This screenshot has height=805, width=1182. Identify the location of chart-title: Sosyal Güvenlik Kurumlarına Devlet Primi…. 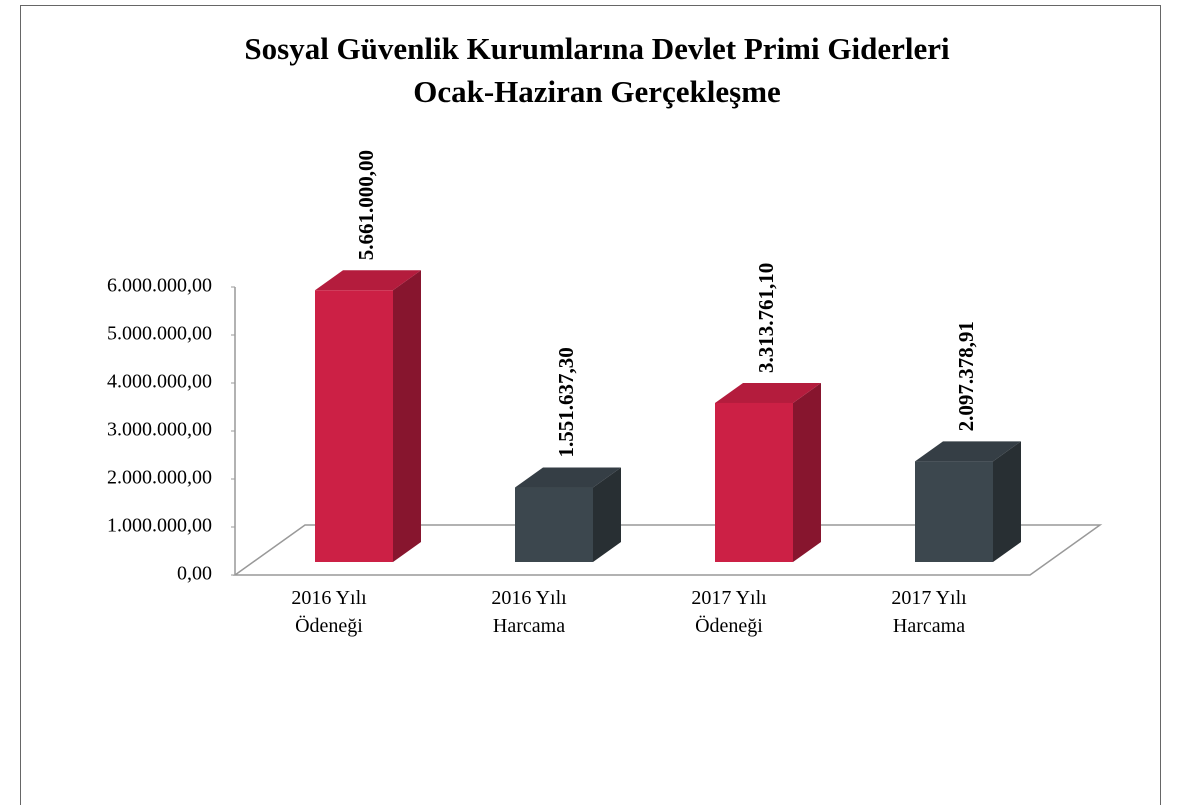
(597, 48).